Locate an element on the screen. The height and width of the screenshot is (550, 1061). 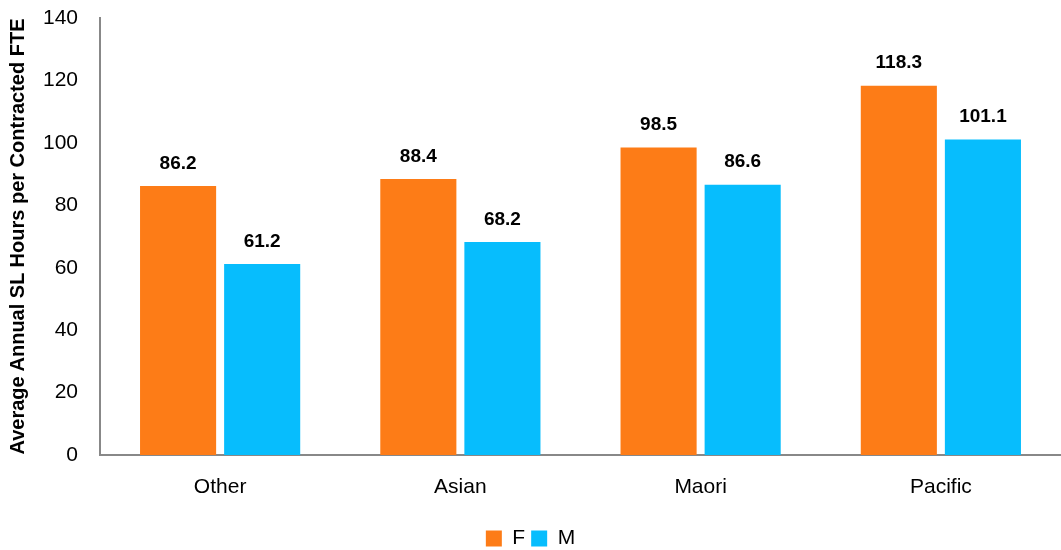
data-label: 86.2 is located at coordinates (178, 162).